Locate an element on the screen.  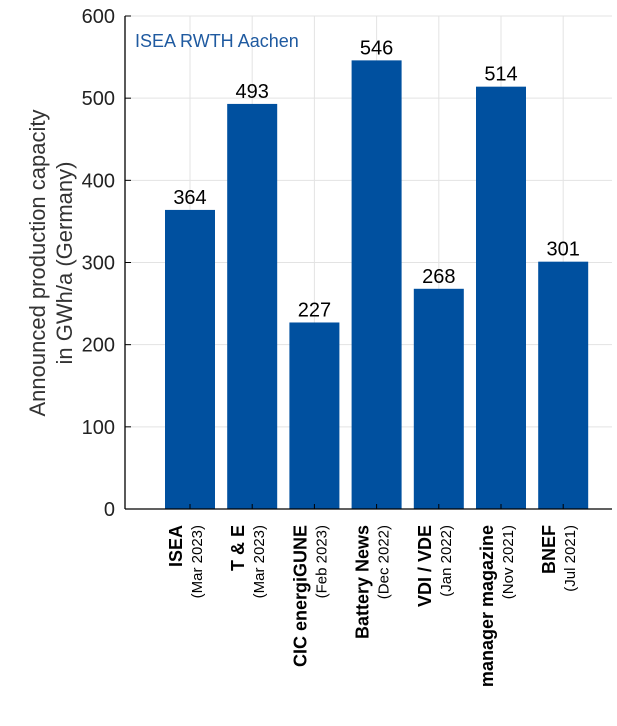
x-tick-sublabel: (Jul 2021) is located at coordinates (570, 558).